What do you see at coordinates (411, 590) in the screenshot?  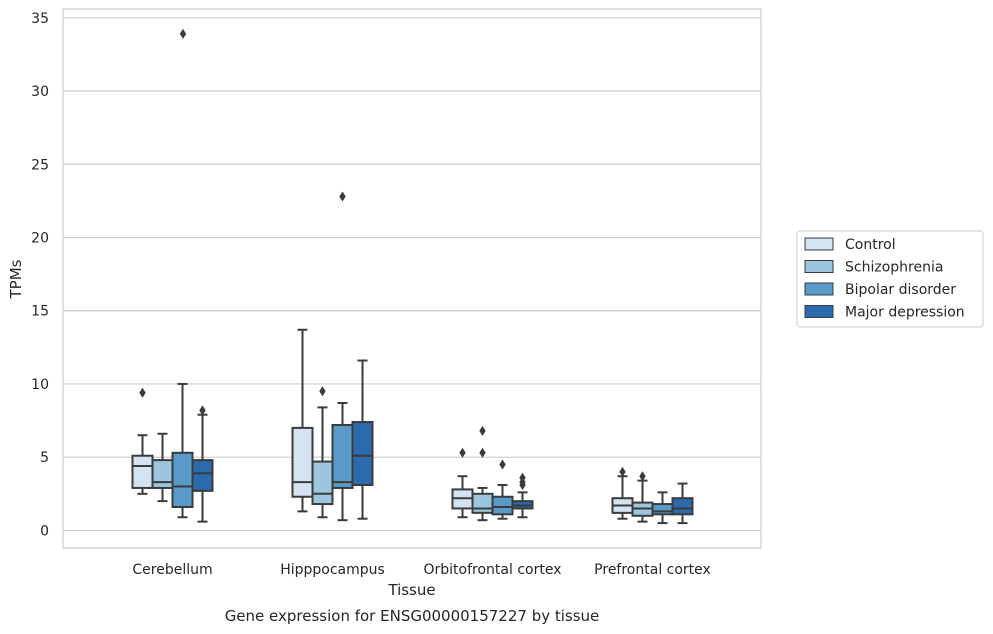 I see `x-axis-label: Tissue` at bounding box center [411, 590].